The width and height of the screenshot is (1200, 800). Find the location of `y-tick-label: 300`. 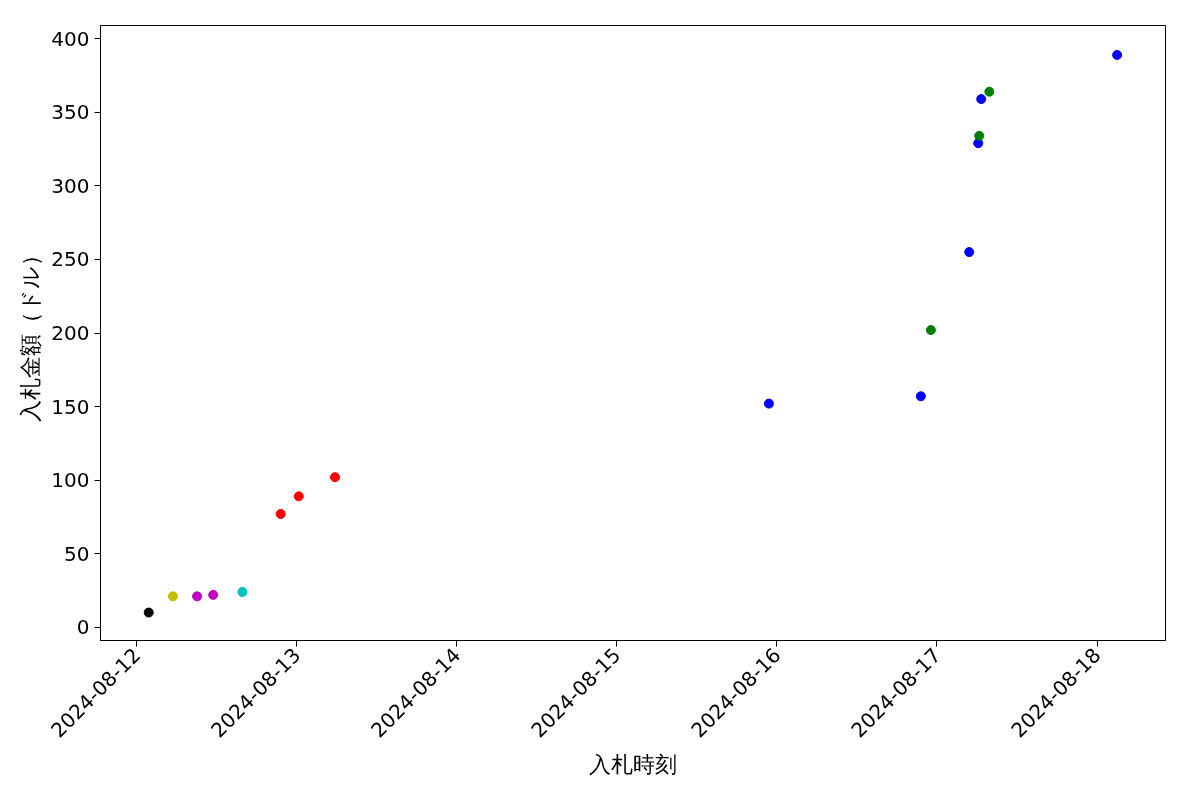

y-tick-label: 300 is located at coordinates (70, 185).